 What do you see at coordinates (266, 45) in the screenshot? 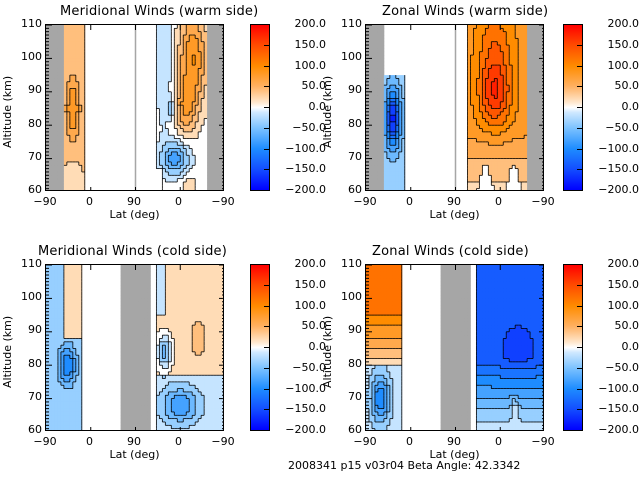
I see `colorbar-tick` at bounding box center [266, 45].